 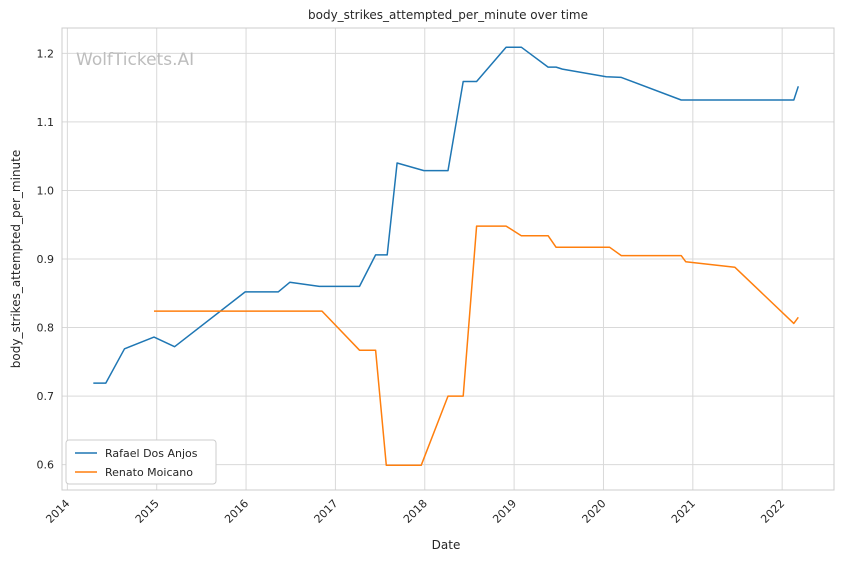 I want to click on legend-label-renato-moicano: Renato Moicano, so click(x=149, y=472).